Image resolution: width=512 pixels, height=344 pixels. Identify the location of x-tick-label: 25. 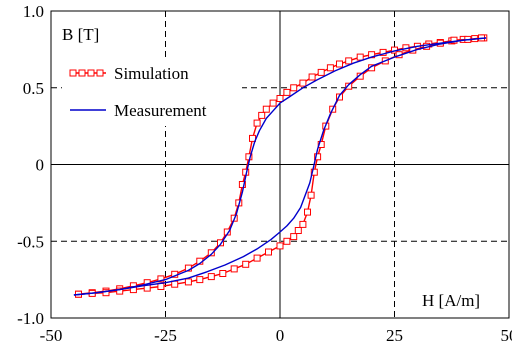
(394, 335).